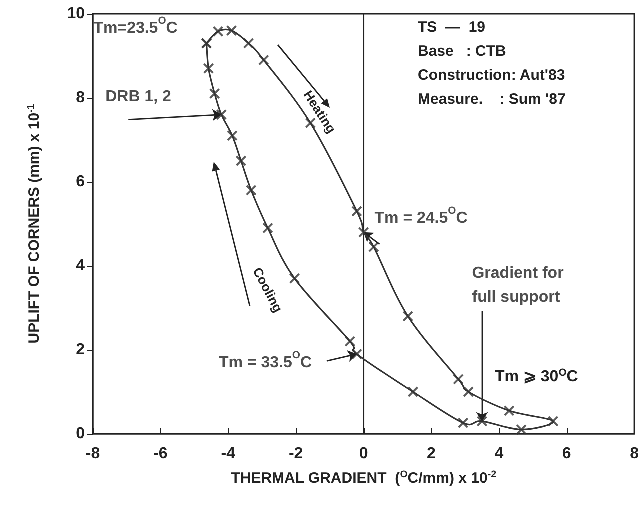 This screenshot has height=512, width=642. What do you see at coordinates (492, 75) in the screenshot?
I see `annotation: Construction: Aut'83` at bounding box center [492, 75].